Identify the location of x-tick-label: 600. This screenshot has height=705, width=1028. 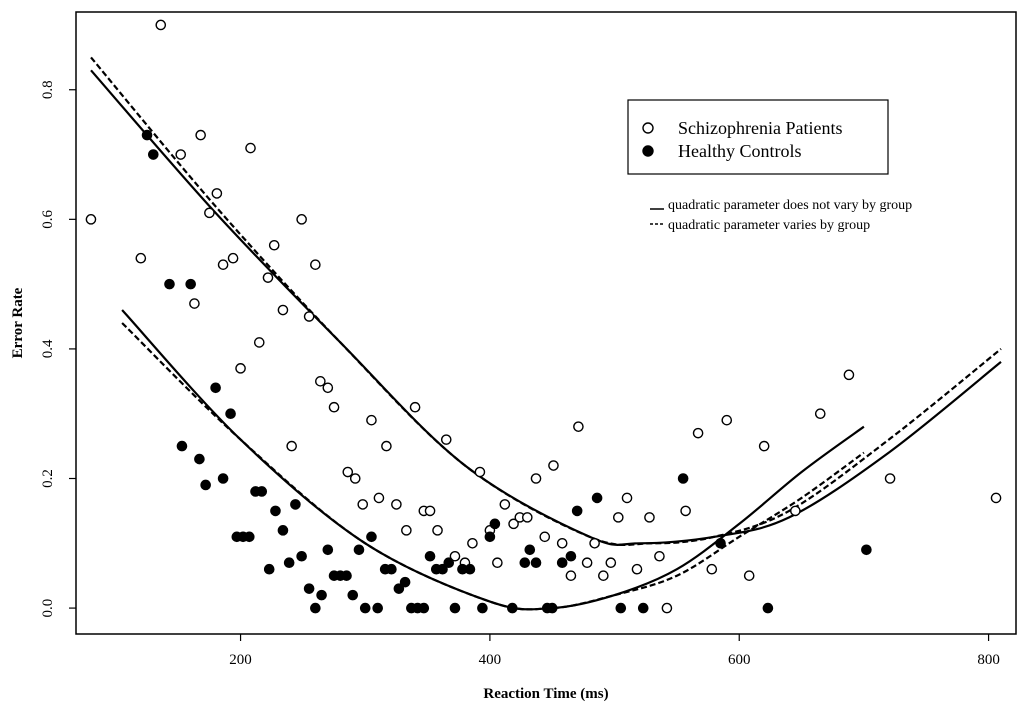
(739, 660).